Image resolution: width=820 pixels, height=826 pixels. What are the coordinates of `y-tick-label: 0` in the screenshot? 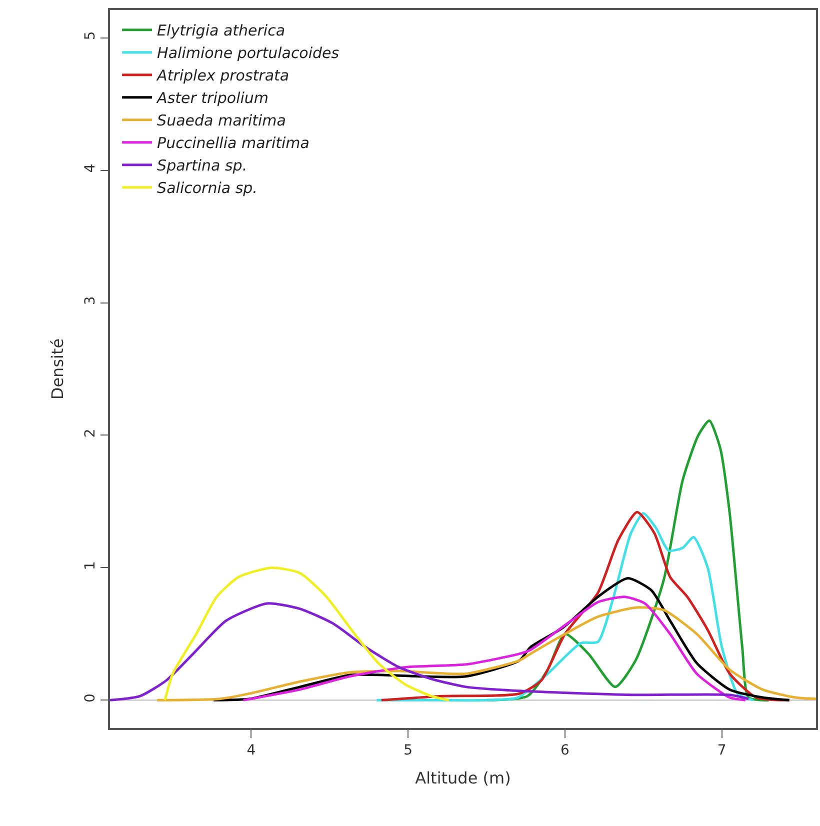 It's located at (90, 698).